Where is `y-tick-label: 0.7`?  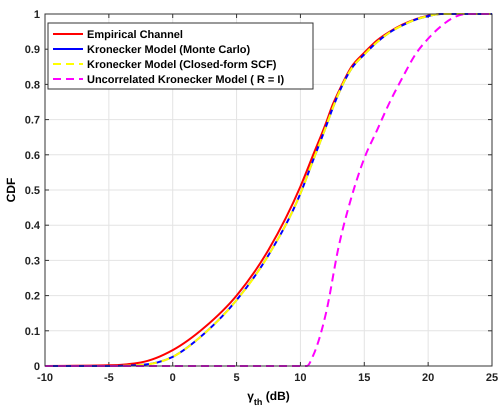
y-tick-label: 0.7 is located at coordinates (32, 120).